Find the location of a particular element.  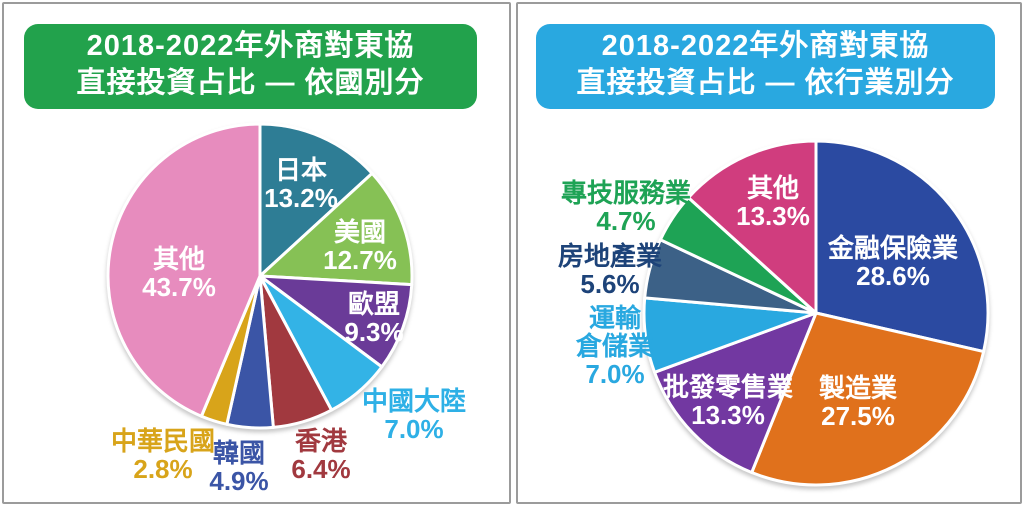

pie-slice-usa is located at coordinates (336, 229).